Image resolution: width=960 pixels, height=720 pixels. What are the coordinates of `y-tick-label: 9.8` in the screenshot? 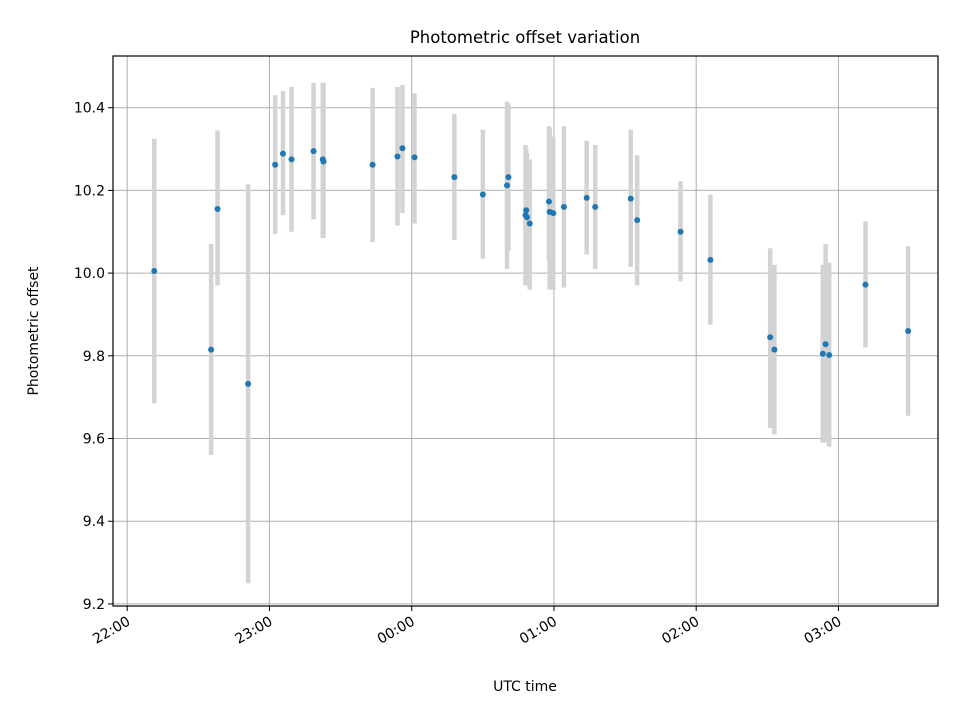 It's located at (94, 357).